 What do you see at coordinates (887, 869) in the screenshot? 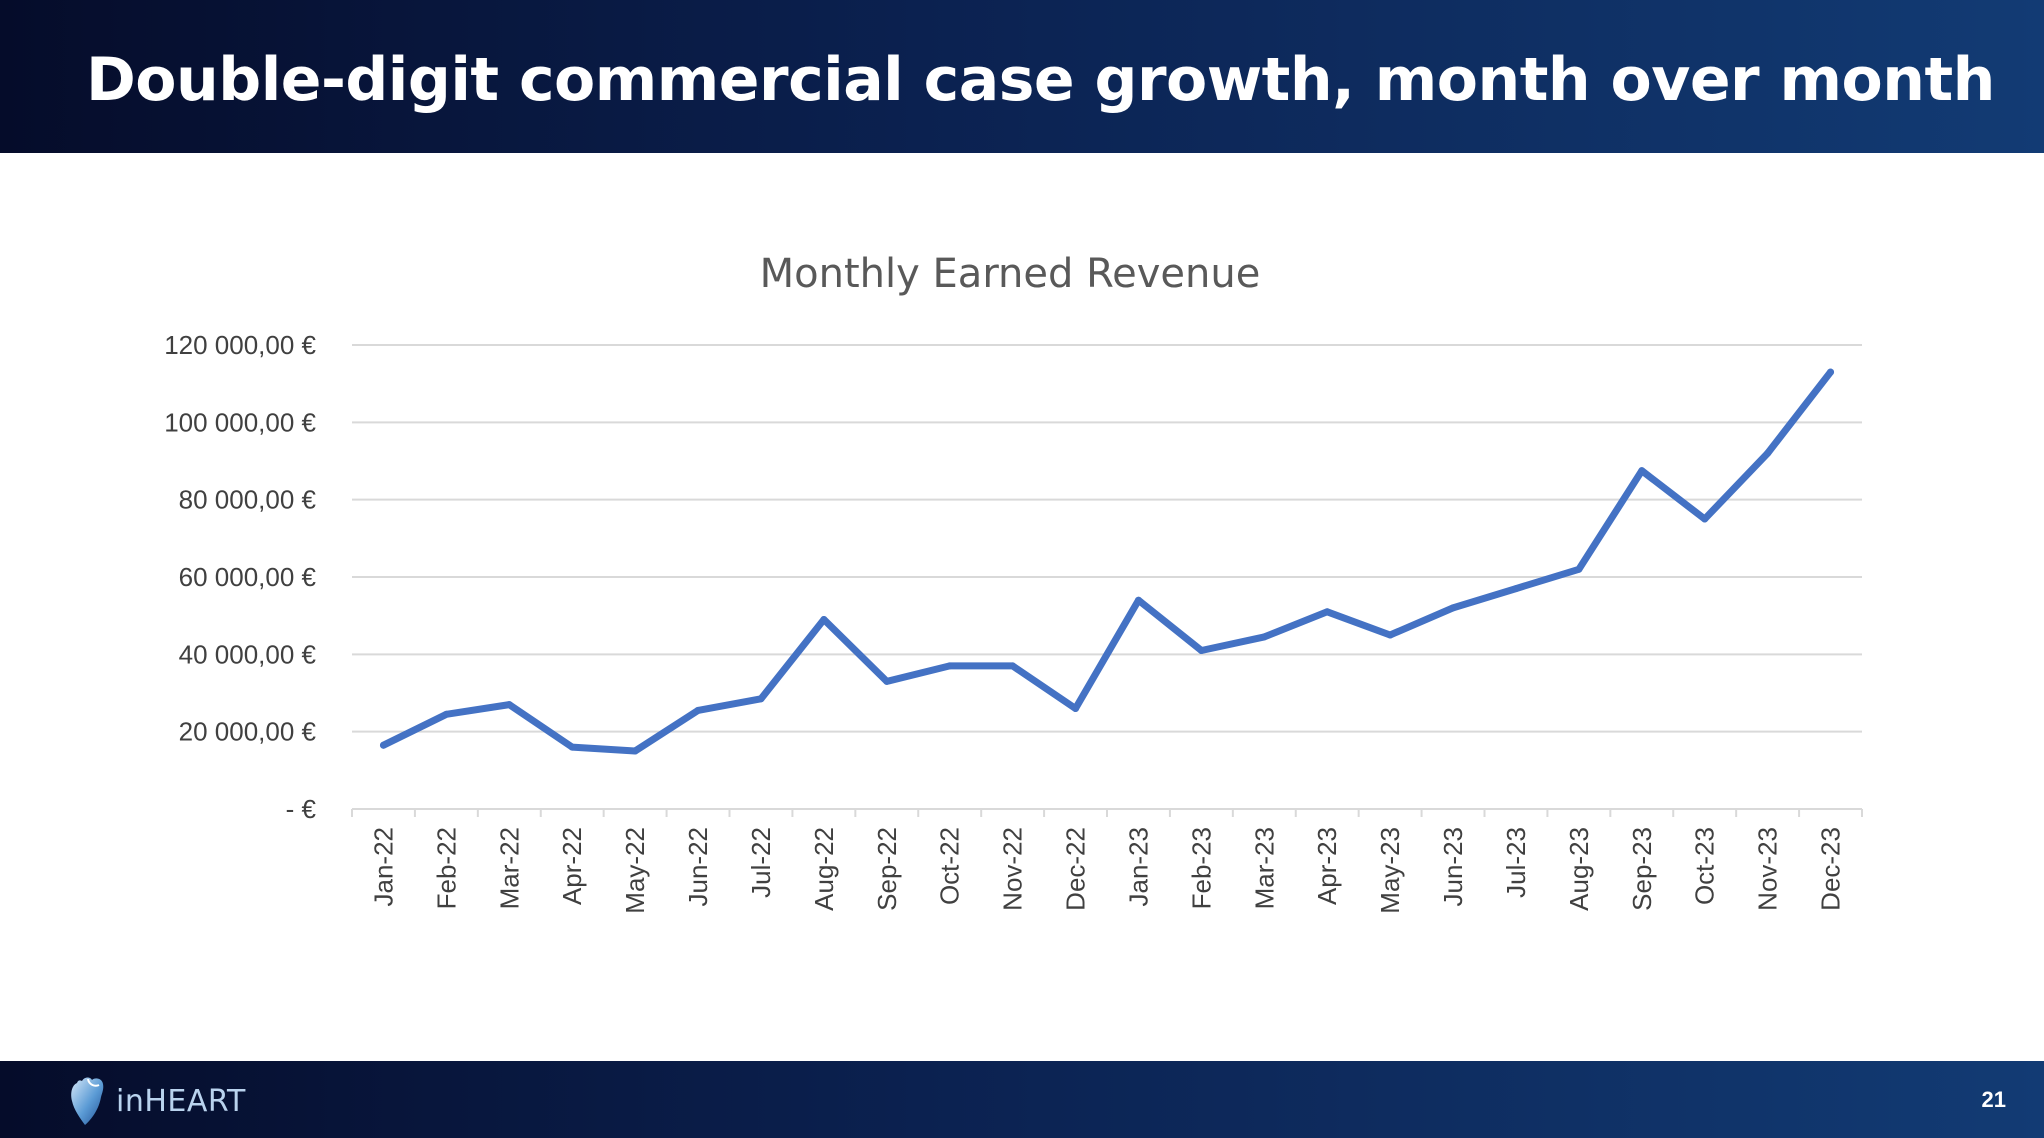
I see `x-tick-label: Sep-22` at bounding box center [887, 869].